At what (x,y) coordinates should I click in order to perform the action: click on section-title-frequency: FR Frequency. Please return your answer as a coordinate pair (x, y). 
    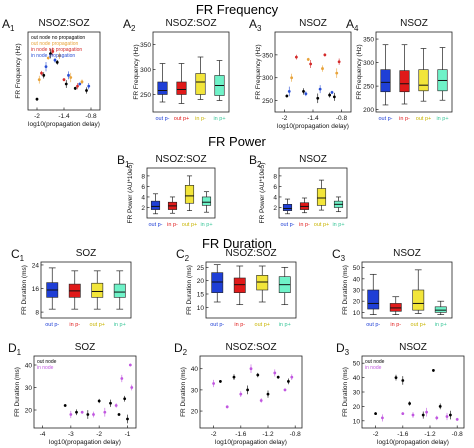
    Looking at the image, I should click on (237, 9).